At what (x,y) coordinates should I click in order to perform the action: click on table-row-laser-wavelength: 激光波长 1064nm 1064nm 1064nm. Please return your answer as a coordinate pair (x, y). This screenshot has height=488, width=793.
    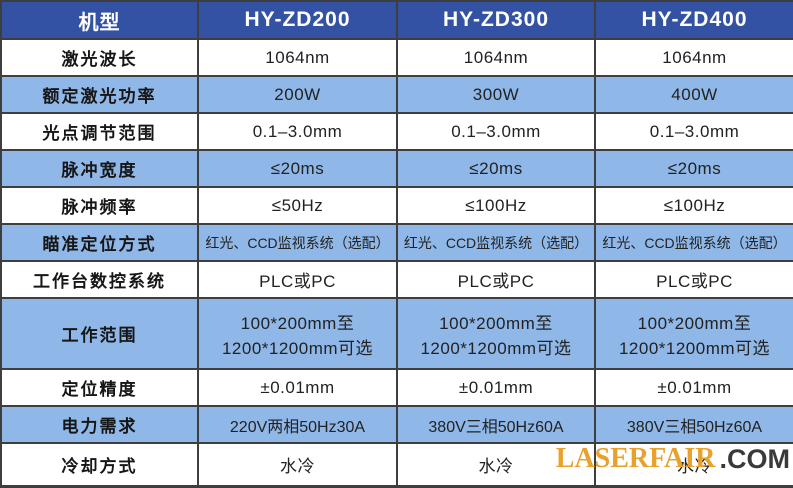
    Looking at the image, I should click on (396, 57).